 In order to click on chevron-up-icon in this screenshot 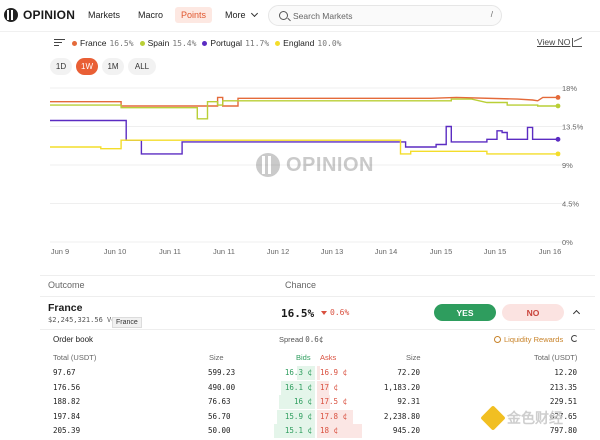, I will do `click(576, 313)`.